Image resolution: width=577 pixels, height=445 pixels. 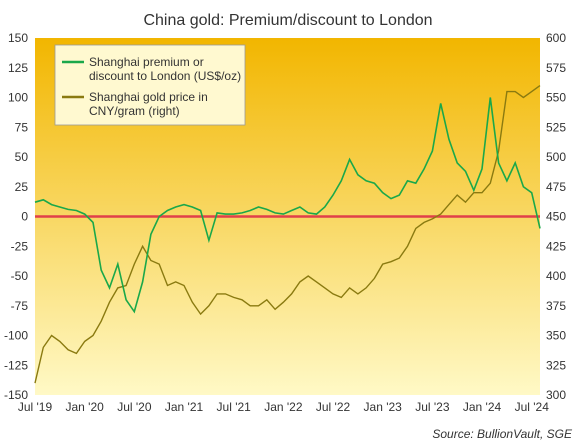 What do you see at coordinates (556, 127) in the screenshot?
I see `y-right-tick-label: 525` at bounding box center [556, 127].